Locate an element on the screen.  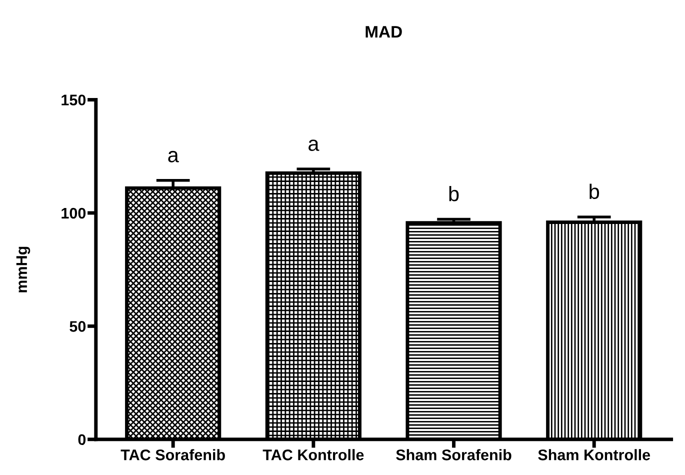
x-tick-label: TAC Sorafenib is located at coordinates (172, 454).